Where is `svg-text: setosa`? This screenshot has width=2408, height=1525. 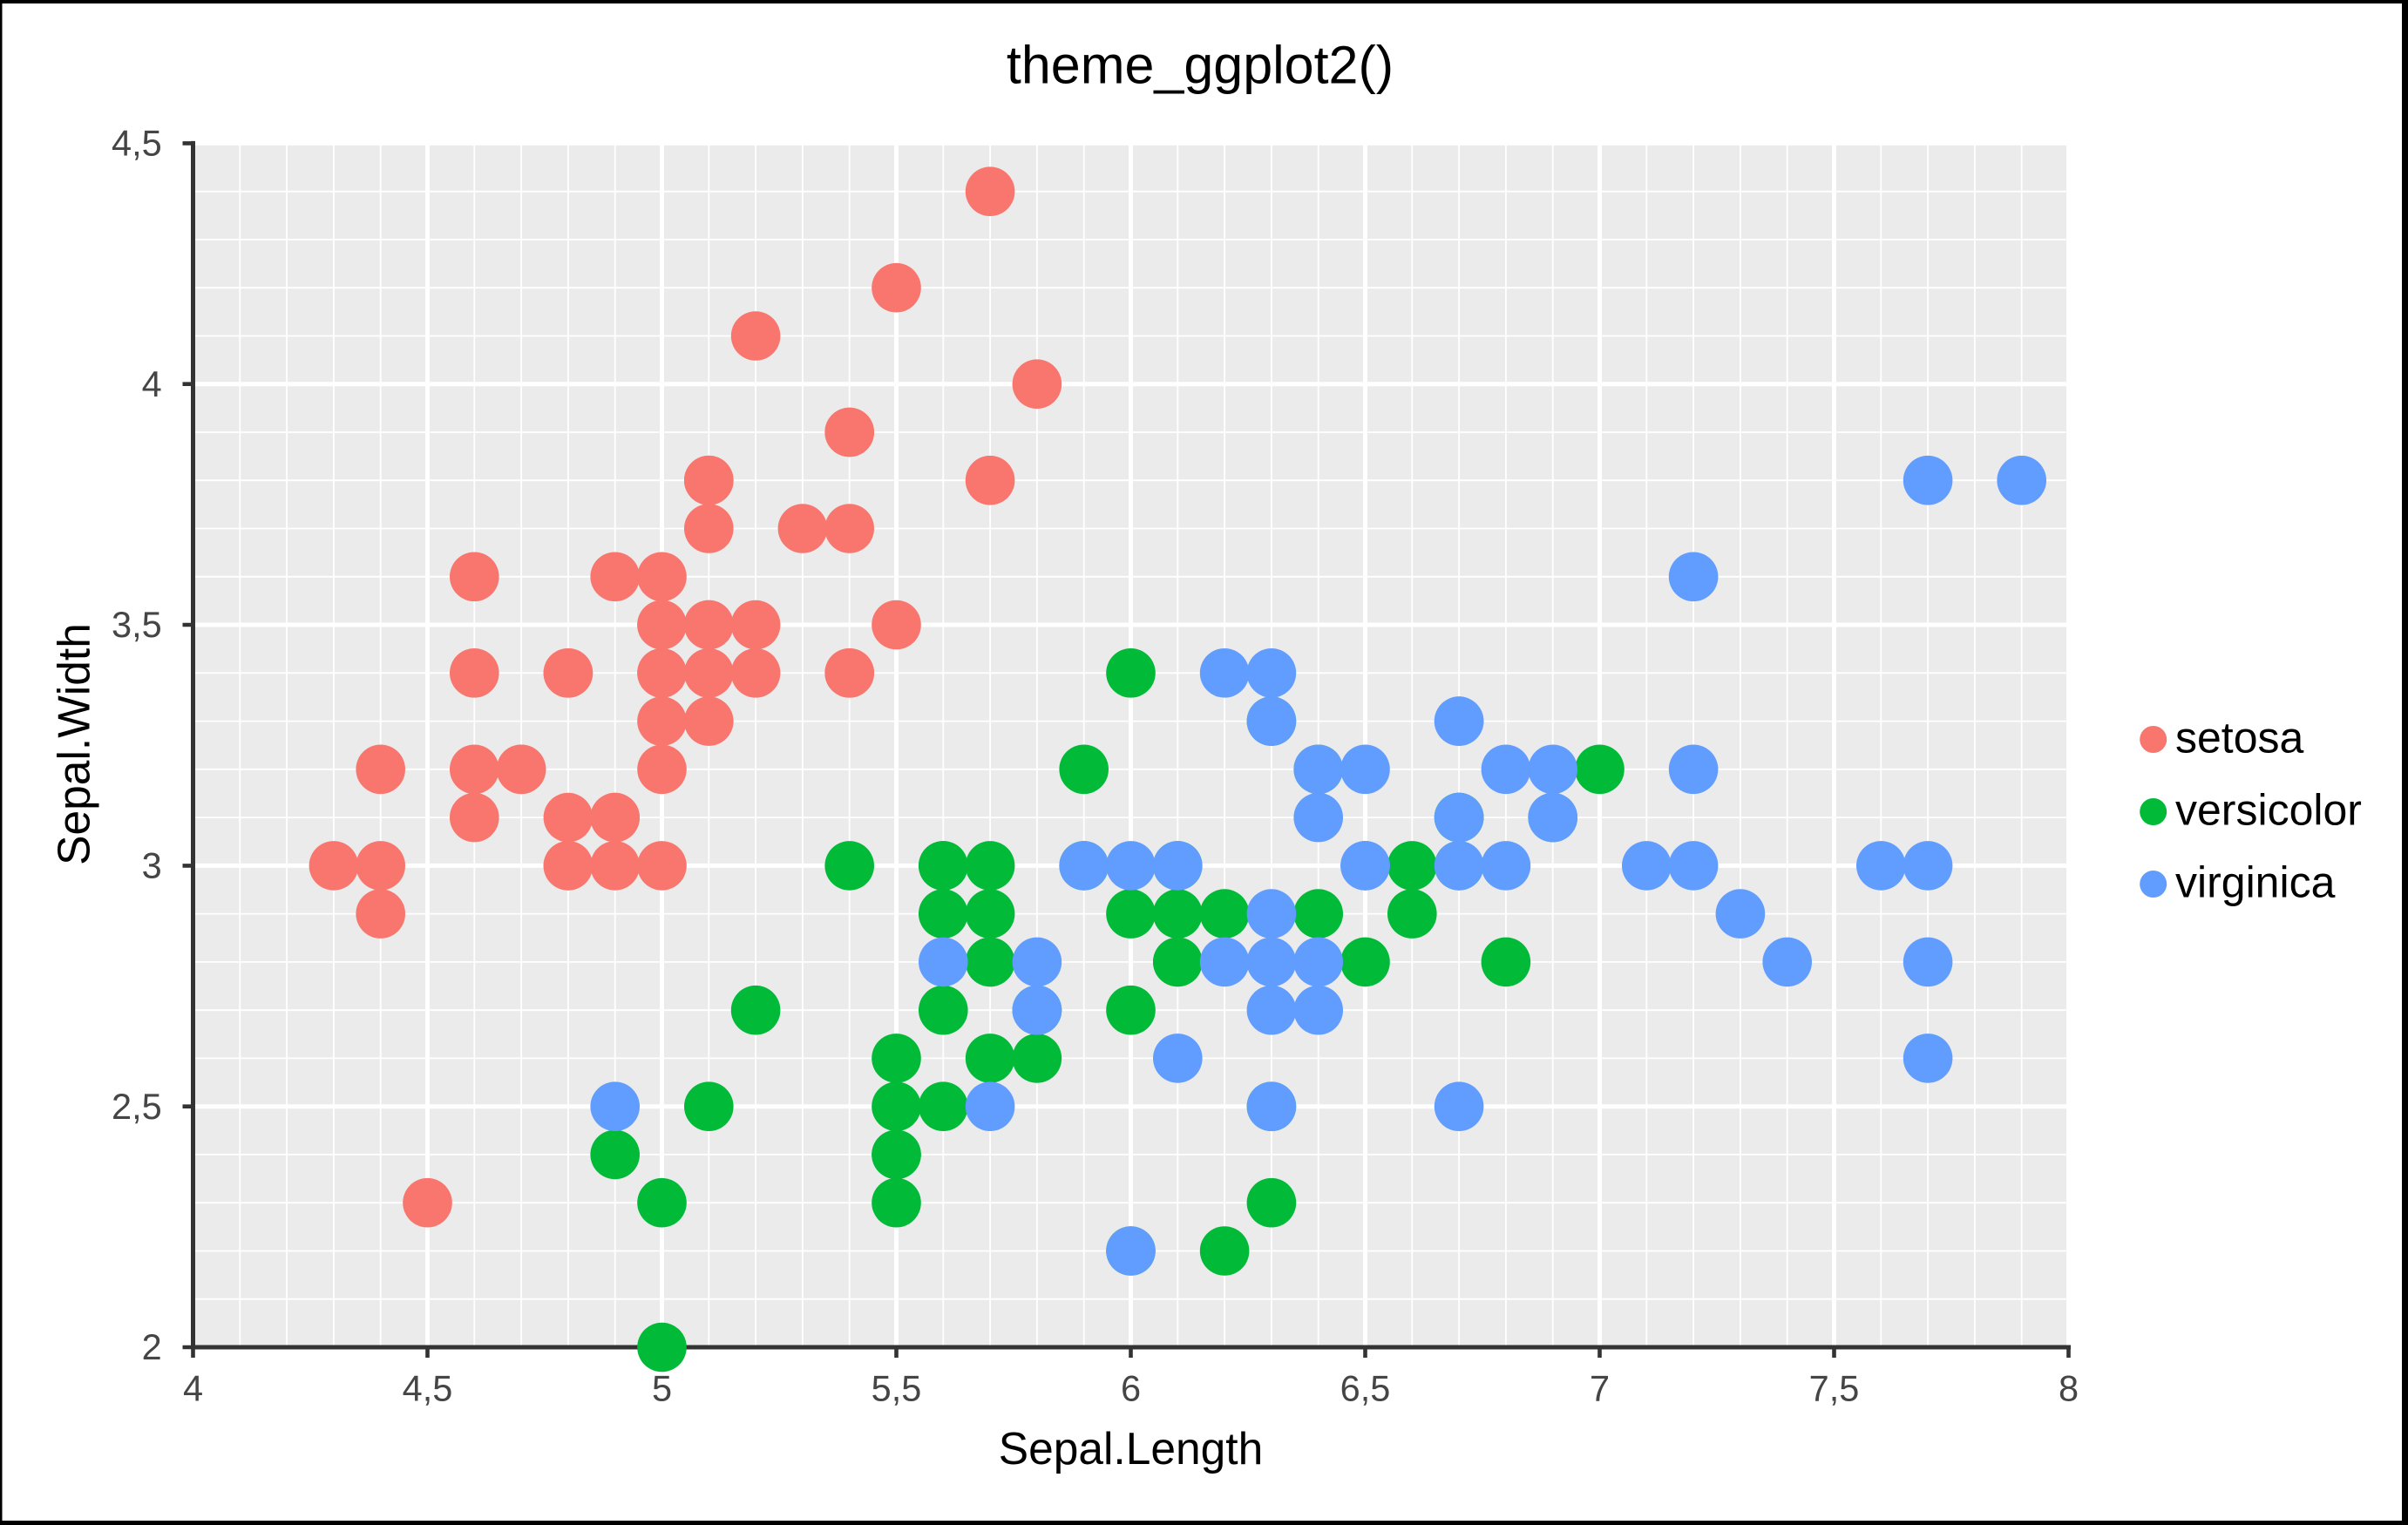
svg-text: setosa is located at coordinates (2240, 738).